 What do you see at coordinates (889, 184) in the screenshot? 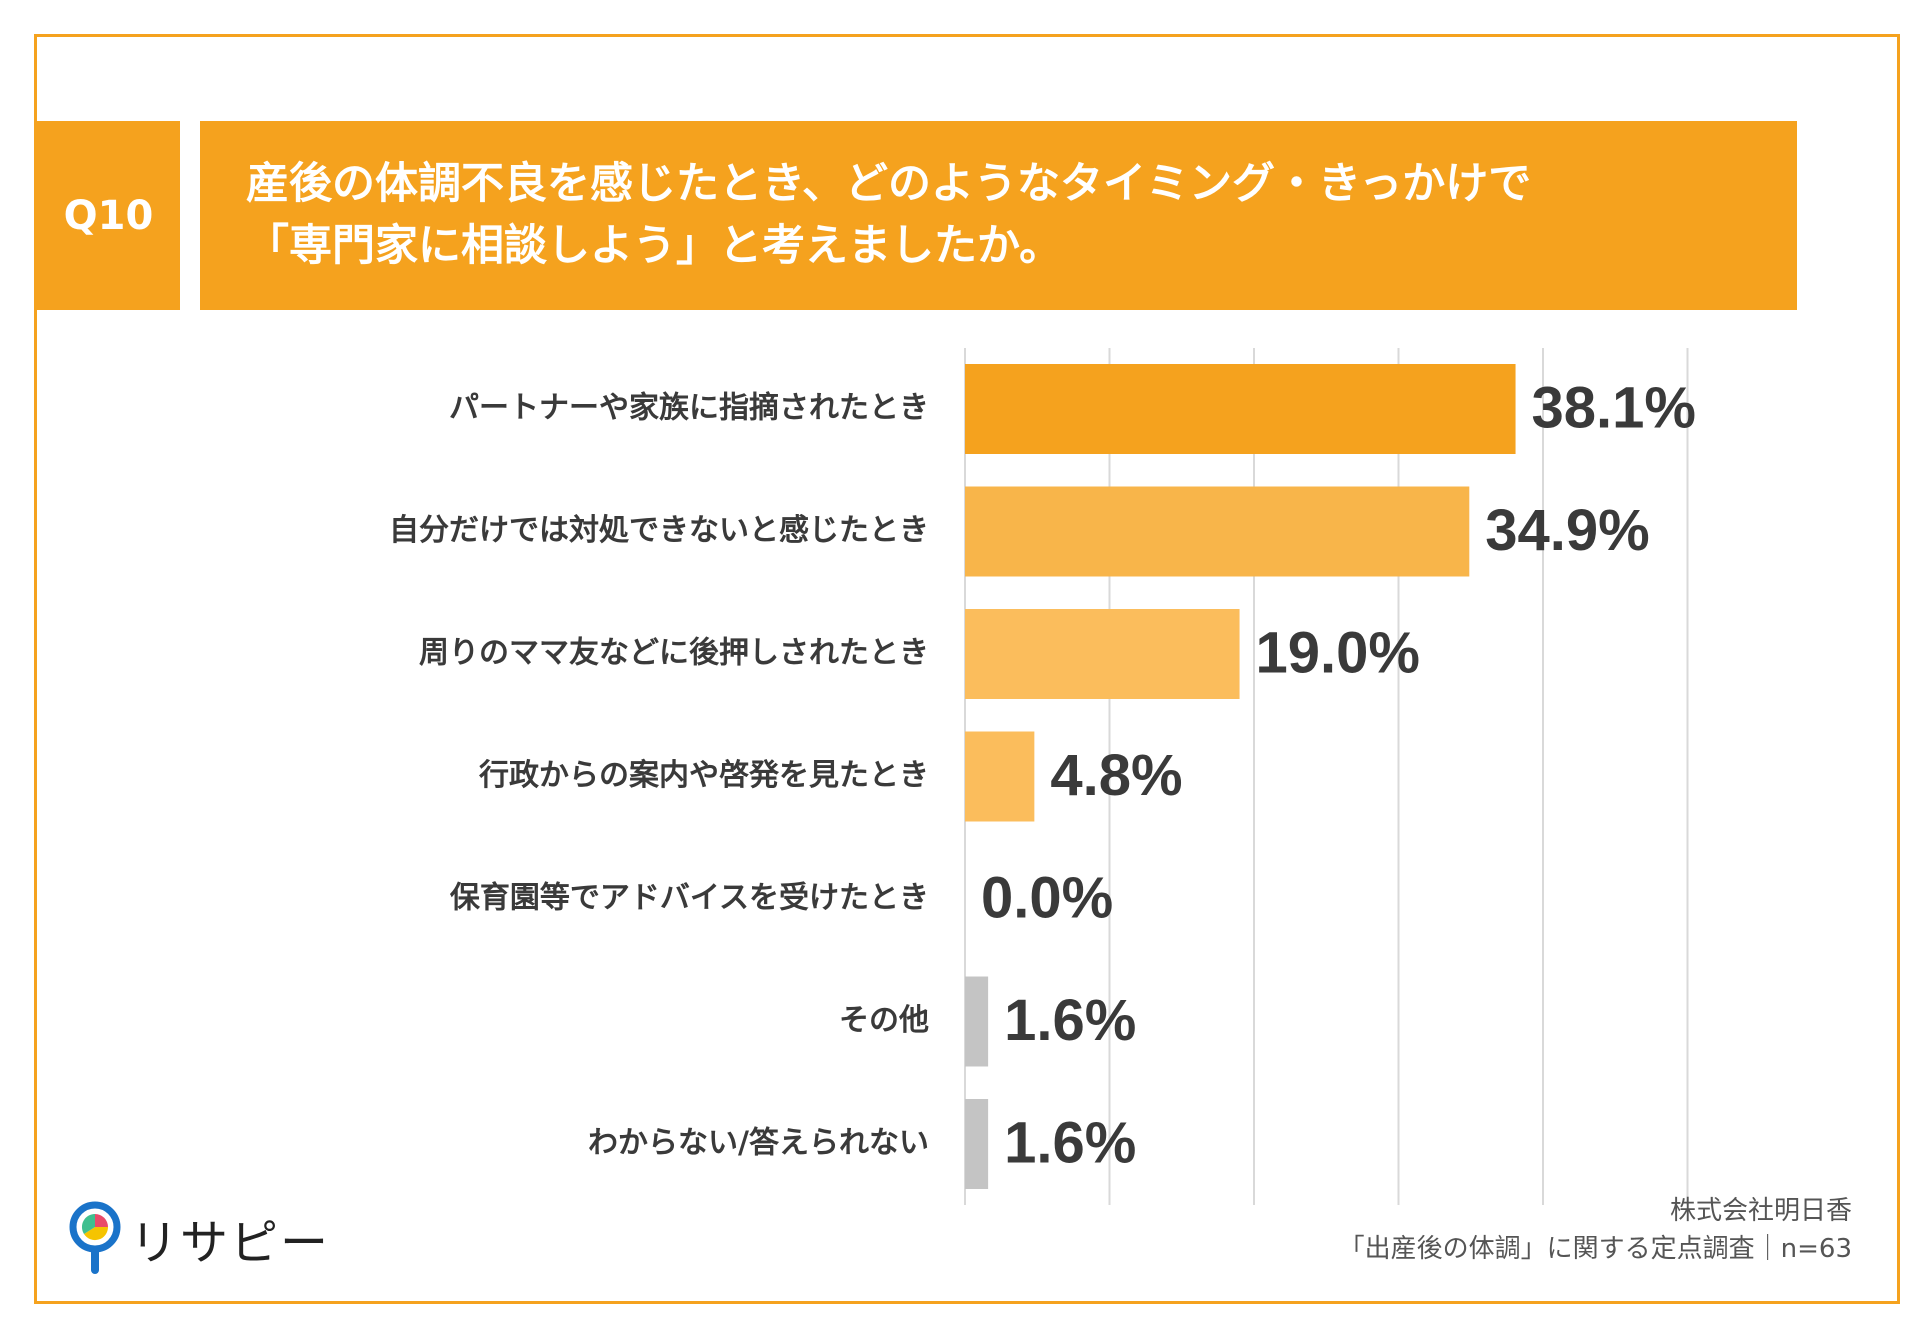
I see `question-title-line-1: 産後の体調不良を感じたとき、どのようなタイミング・きっかけで` at bounding box center [889, 184].